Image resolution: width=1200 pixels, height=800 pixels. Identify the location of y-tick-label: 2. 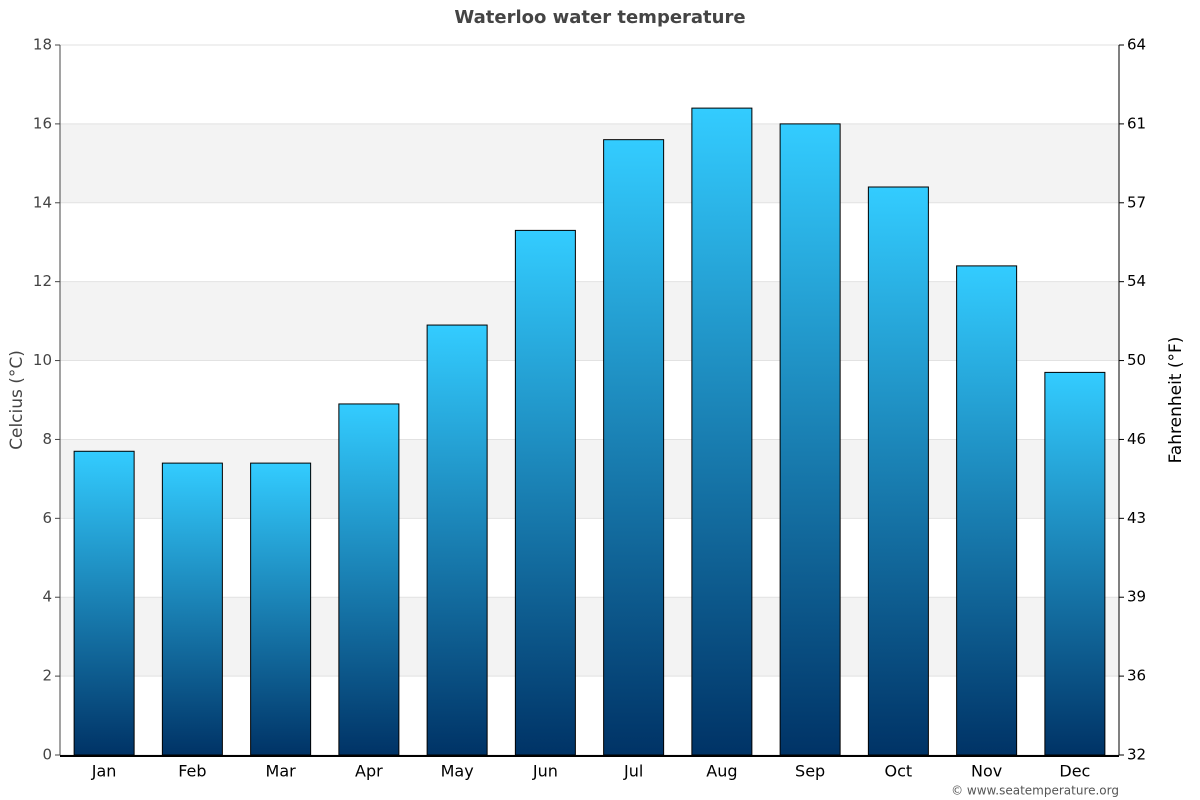
(47, 676).